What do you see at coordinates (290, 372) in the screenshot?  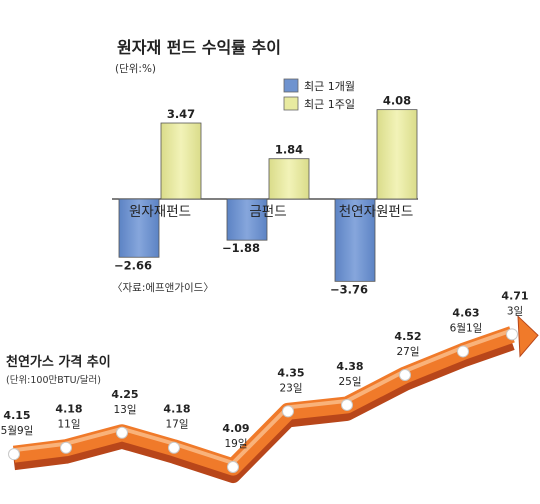 I see `price-value-label-5: 4.35` at bounding box center [290, 372].